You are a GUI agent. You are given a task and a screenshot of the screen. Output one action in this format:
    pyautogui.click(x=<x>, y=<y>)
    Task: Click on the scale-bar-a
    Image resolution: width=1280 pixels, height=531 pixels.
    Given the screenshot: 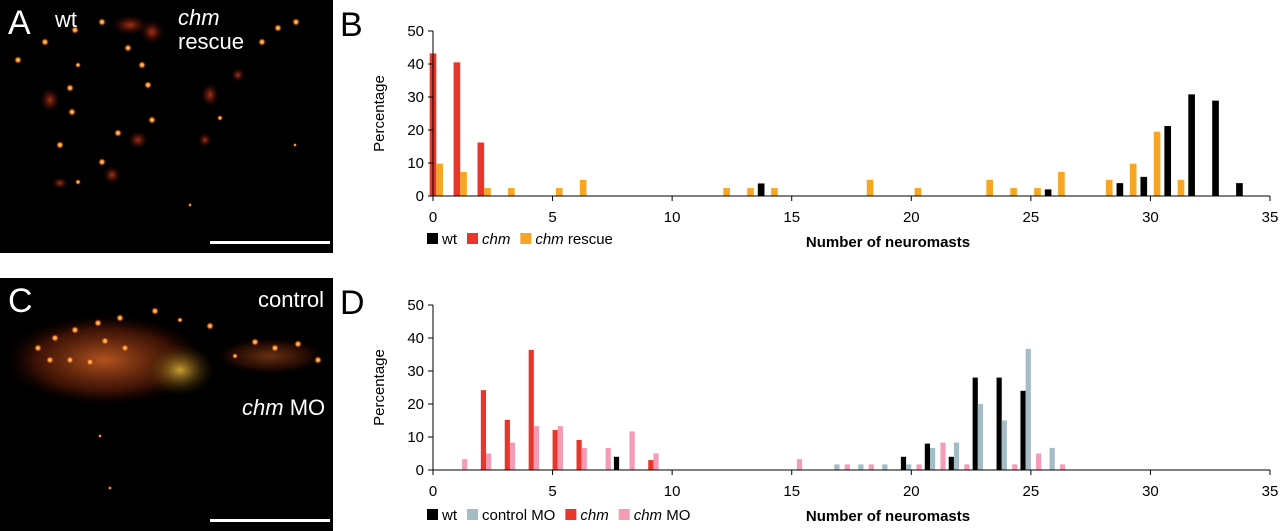 What is the action you would take?
    pyautogui.click(x=270, y=242)
    